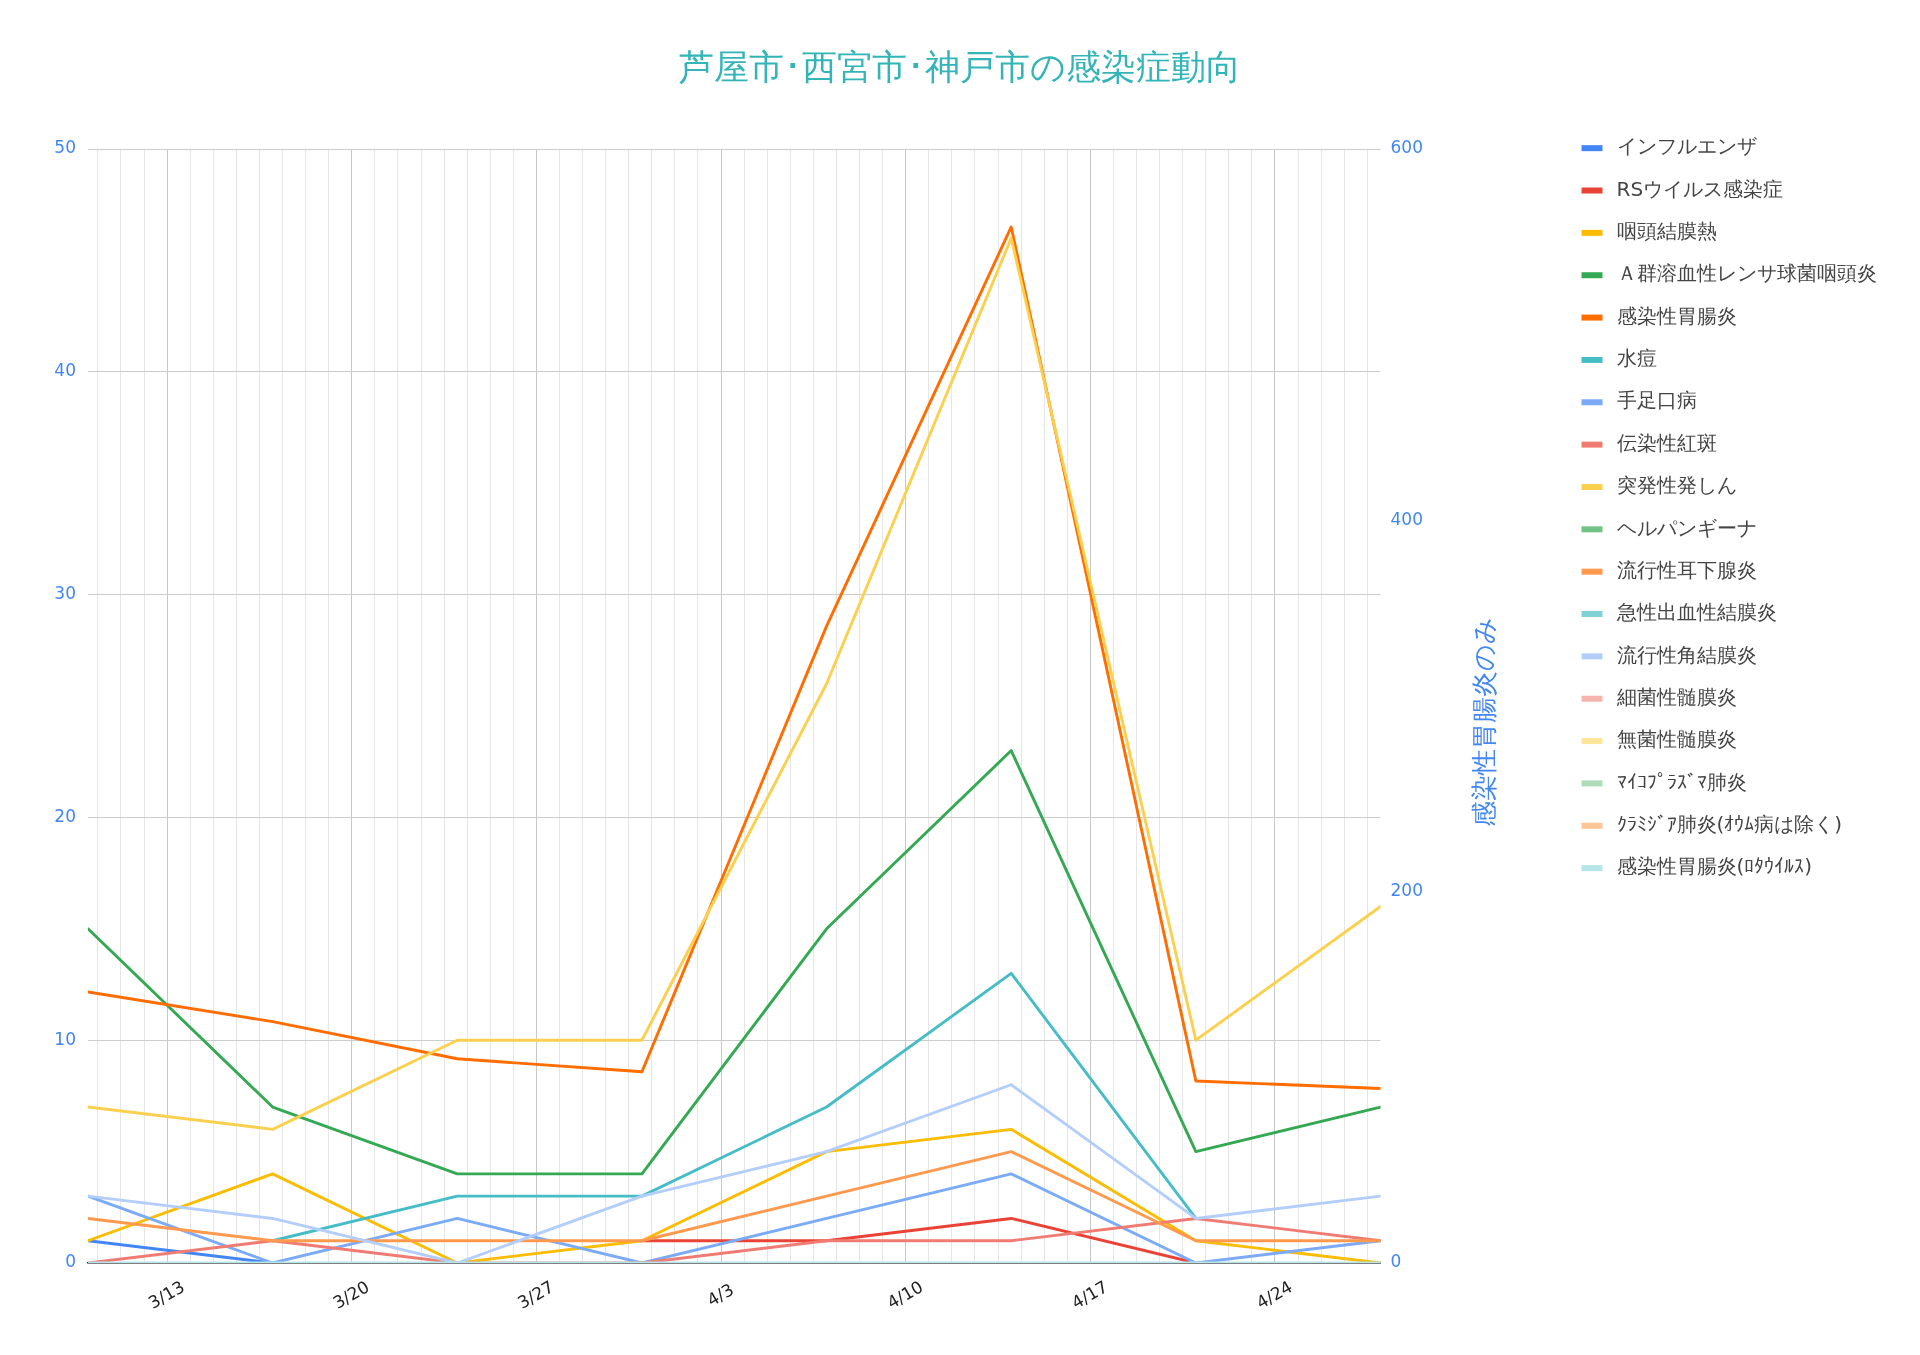 This screenshot has width=1920, height=1355. Describe the element at coordinates (1696, 612) in the screenshot. I see `legend-label: 急性出血性結膜炎` at that location.